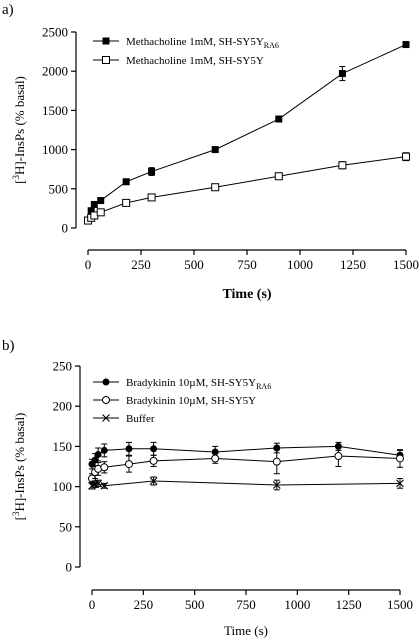  Describe the element at coordinates (55, 32) in the screenshot. I see `y-tick-label: 2500` at that location.